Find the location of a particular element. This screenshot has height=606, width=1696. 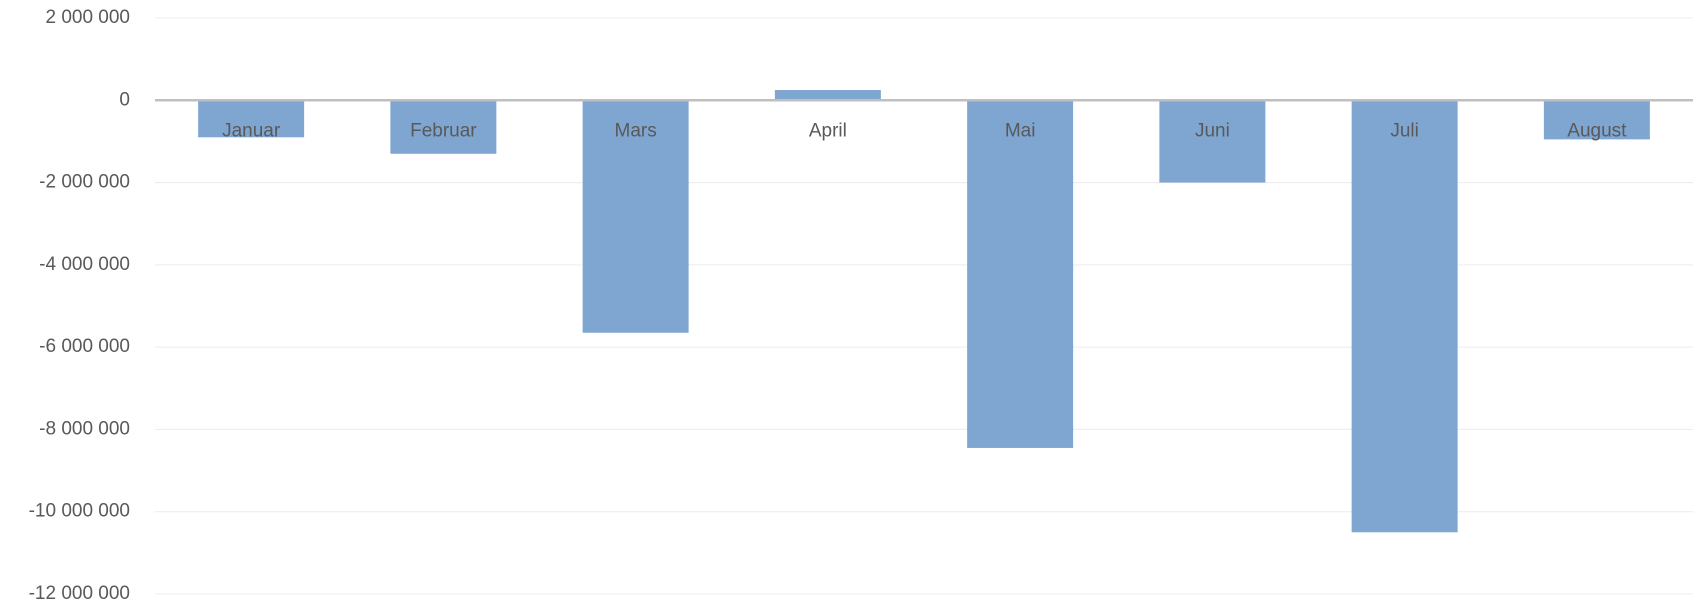

y-tick-label: -2 000 000 is located at coordinates (84, 182).